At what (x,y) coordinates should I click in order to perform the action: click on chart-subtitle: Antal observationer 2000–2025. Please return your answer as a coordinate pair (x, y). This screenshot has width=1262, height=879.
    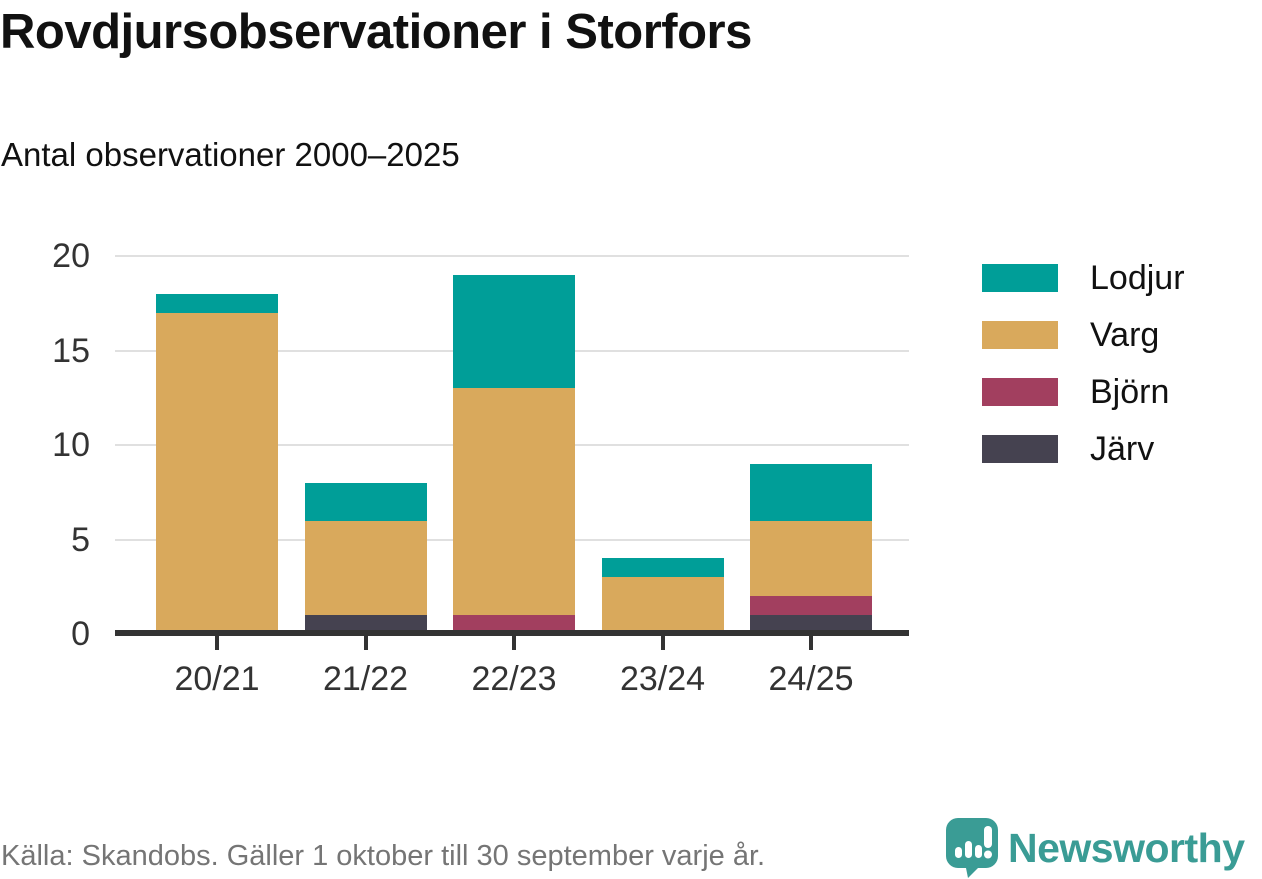
    Looking at the image, I should click on (230, 154).